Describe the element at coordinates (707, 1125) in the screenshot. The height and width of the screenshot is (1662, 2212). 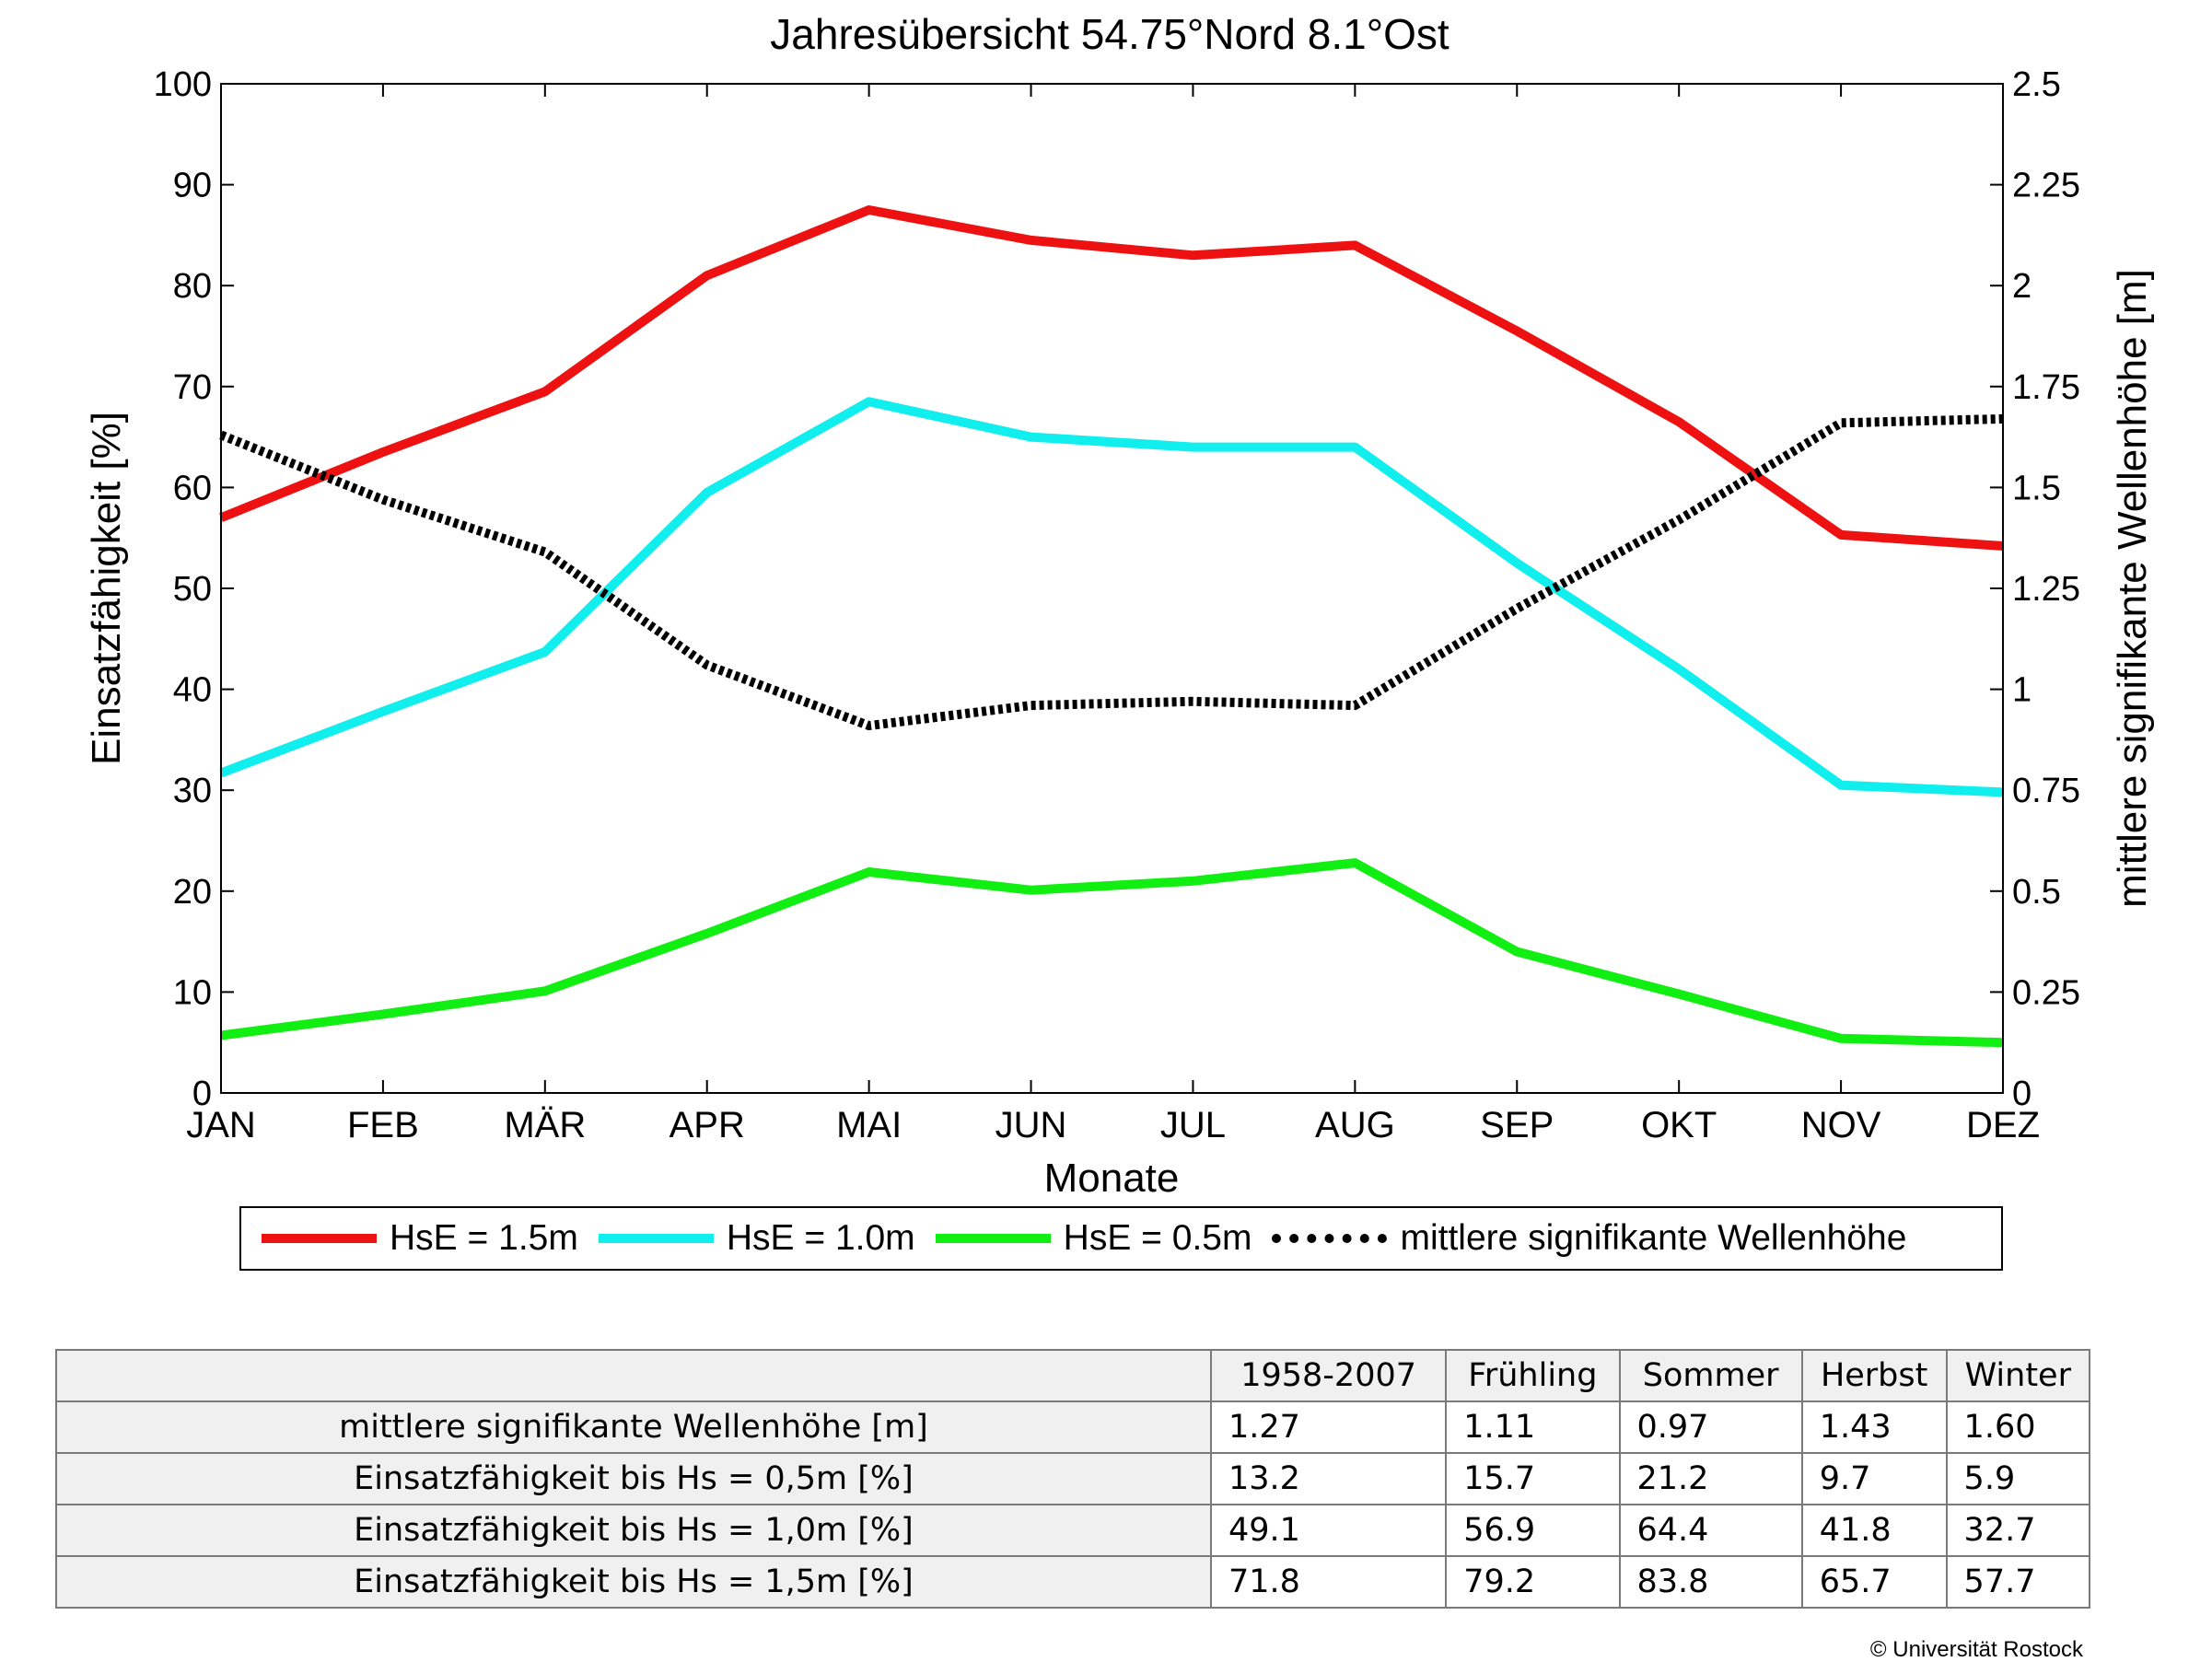
I see `x-tick-label: APR` at that location.